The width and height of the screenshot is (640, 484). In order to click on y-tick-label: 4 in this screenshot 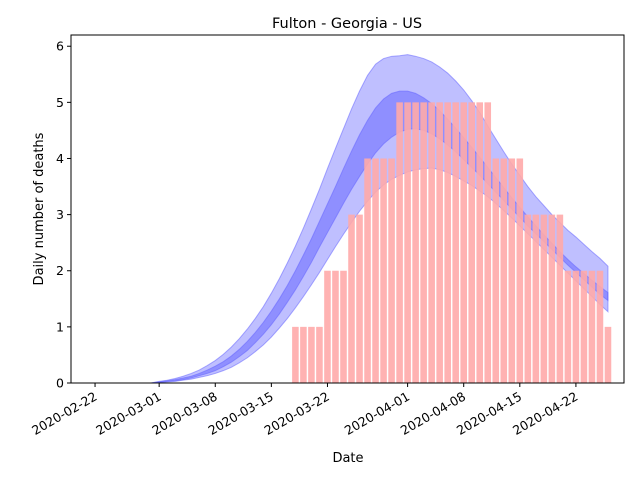, I will do `click(60, 158)`.